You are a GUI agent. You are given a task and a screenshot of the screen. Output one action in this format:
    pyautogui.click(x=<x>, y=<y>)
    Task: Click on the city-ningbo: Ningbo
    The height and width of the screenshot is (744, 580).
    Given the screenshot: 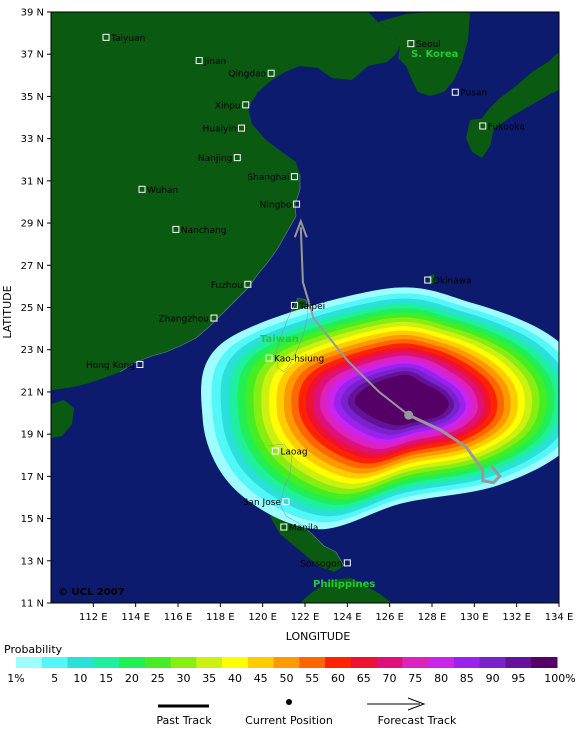 What is the action you would take?
    pyautogui.click(x=280, y=205)
    